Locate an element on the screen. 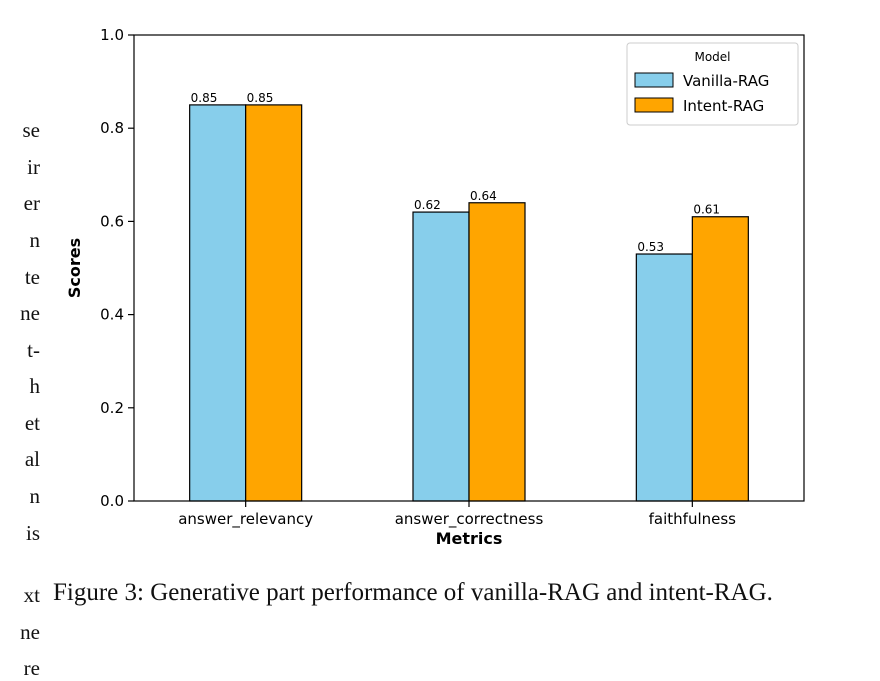 This screenshot has height=681, width=880. x-tick-label: answer_relevancy is located at coordinates (245, 519).